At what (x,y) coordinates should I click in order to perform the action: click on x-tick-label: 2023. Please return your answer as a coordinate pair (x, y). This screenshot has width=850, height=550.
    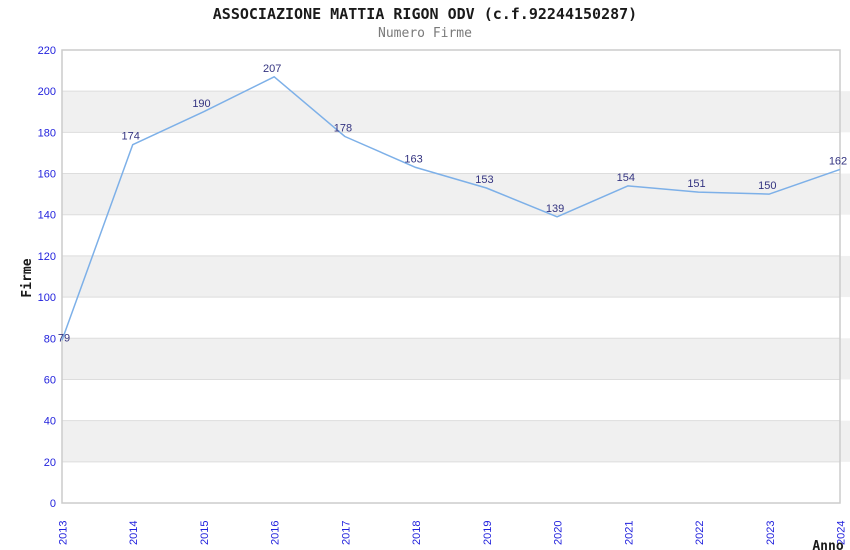
    Looking at the image, I should click on (771, 533).